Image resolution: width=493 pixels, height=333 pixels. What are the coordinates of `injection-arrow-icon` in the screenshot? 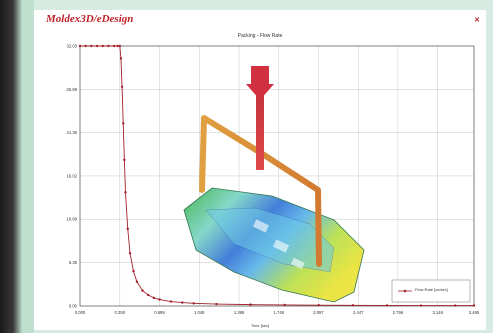 It's located at (260, 83).